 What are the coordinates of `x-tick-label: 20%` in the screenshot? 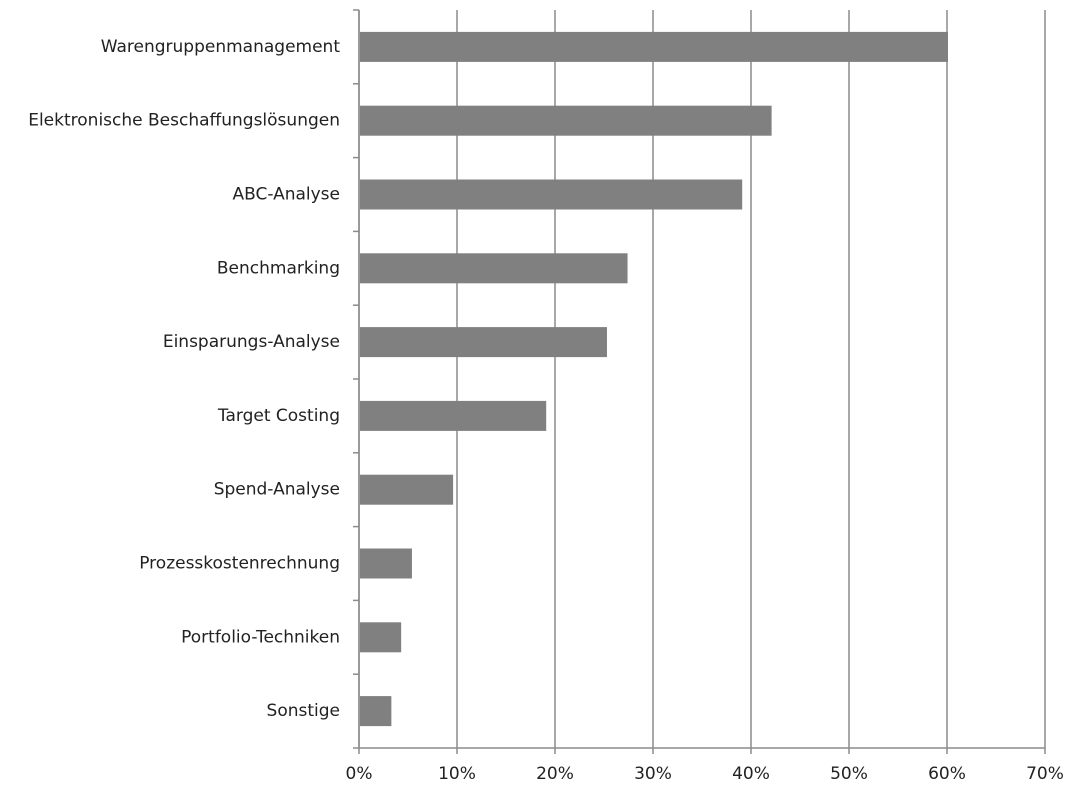 It's located at (555, 774).